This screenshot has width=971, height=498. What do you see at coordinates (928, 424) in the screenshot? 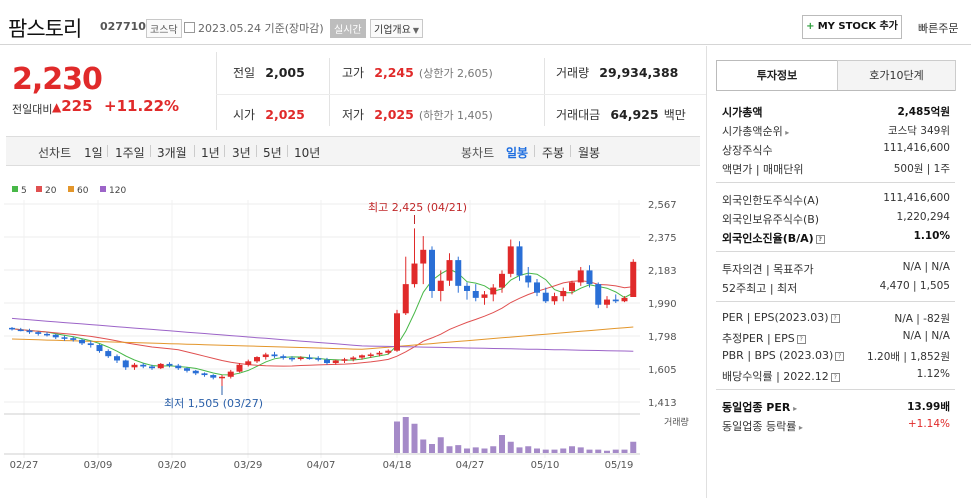
I see `info-value: +1.14%` at bounding box center [928, 424].